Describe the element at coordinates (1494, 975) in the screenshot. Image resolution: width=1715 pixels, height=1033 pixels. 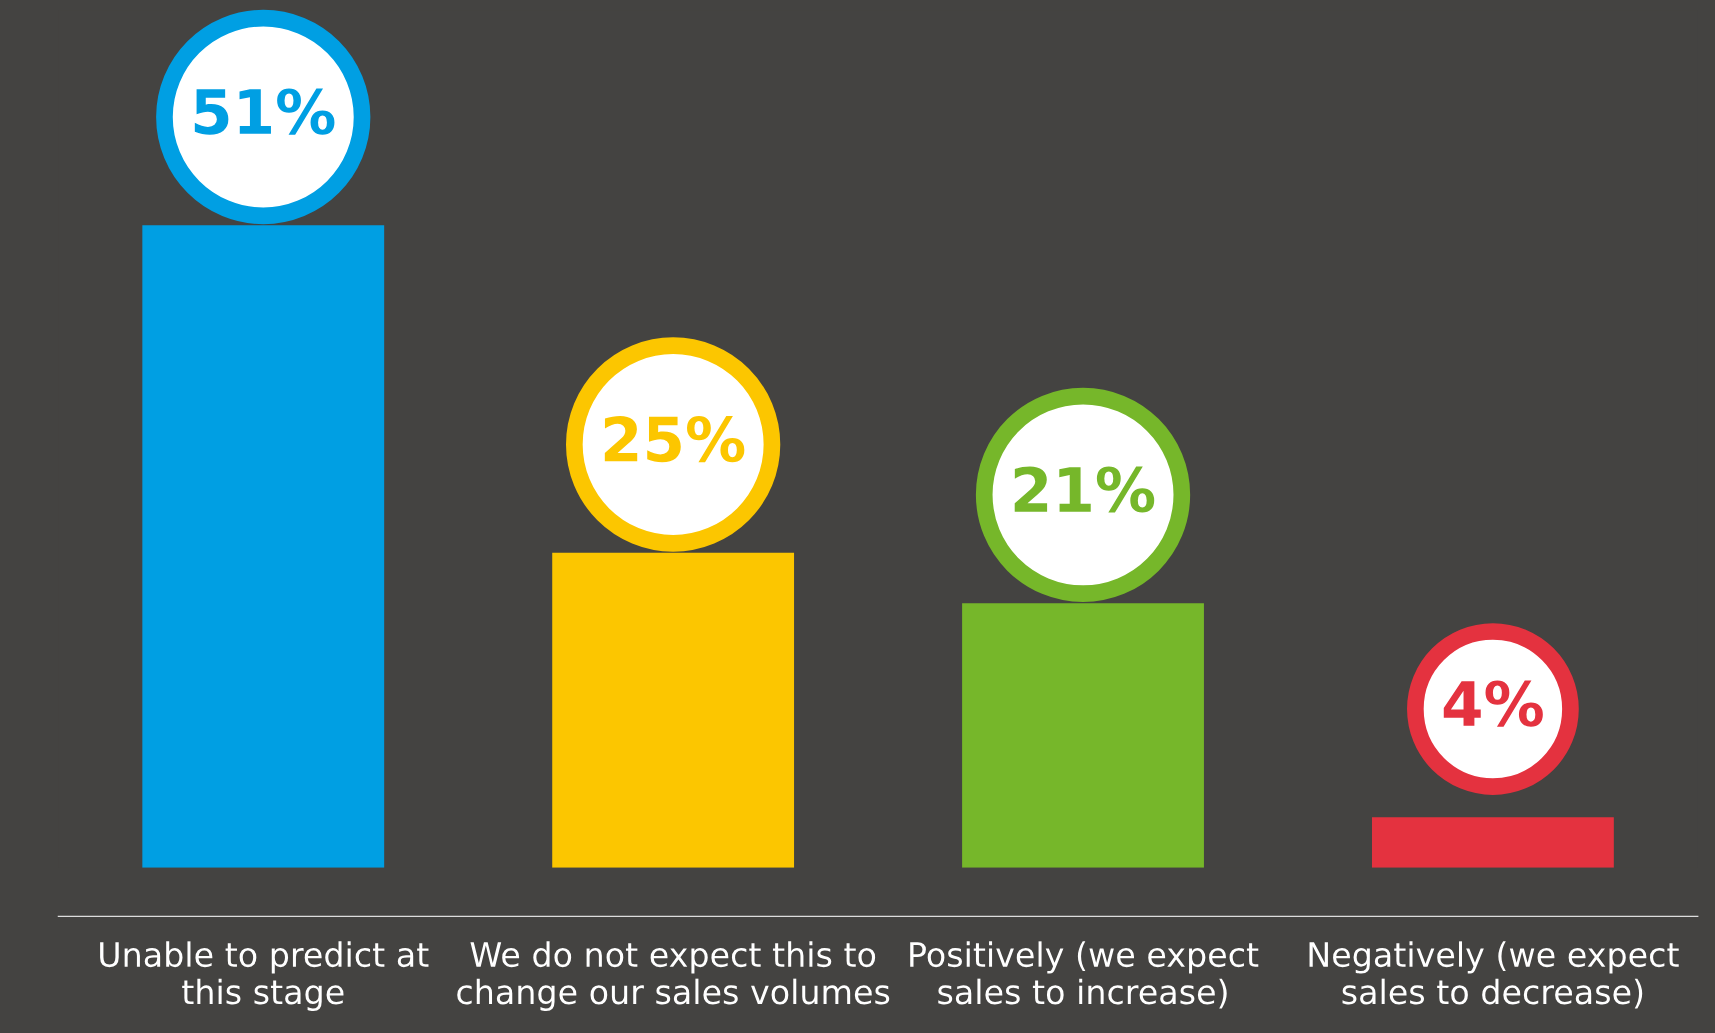
I see `x-tick-label: Negatively (we expect sales to decrease)` at that location.